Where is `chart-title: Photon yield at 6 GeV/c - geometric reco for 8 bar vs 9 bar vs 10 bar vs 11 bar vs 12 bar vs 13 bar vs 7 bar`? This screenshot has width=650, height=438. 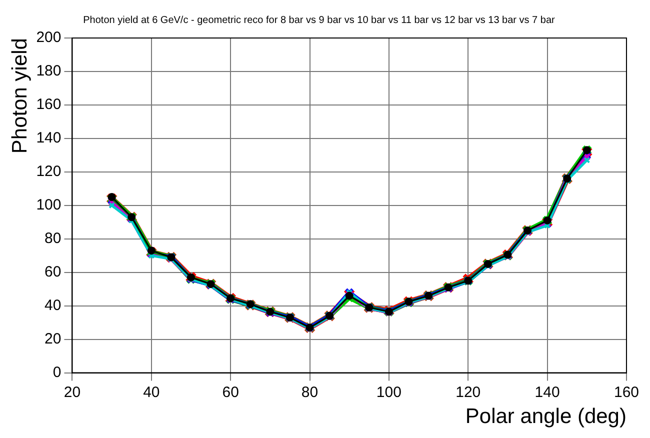
chart-title: Photon yield at 6 GeV/c - geometric reco for 8 bar vs 9 bar vs 10 bar vs 11 bar vs 12 bar vs 13 bar vs 7 bar is located at coordinates (319, 20).